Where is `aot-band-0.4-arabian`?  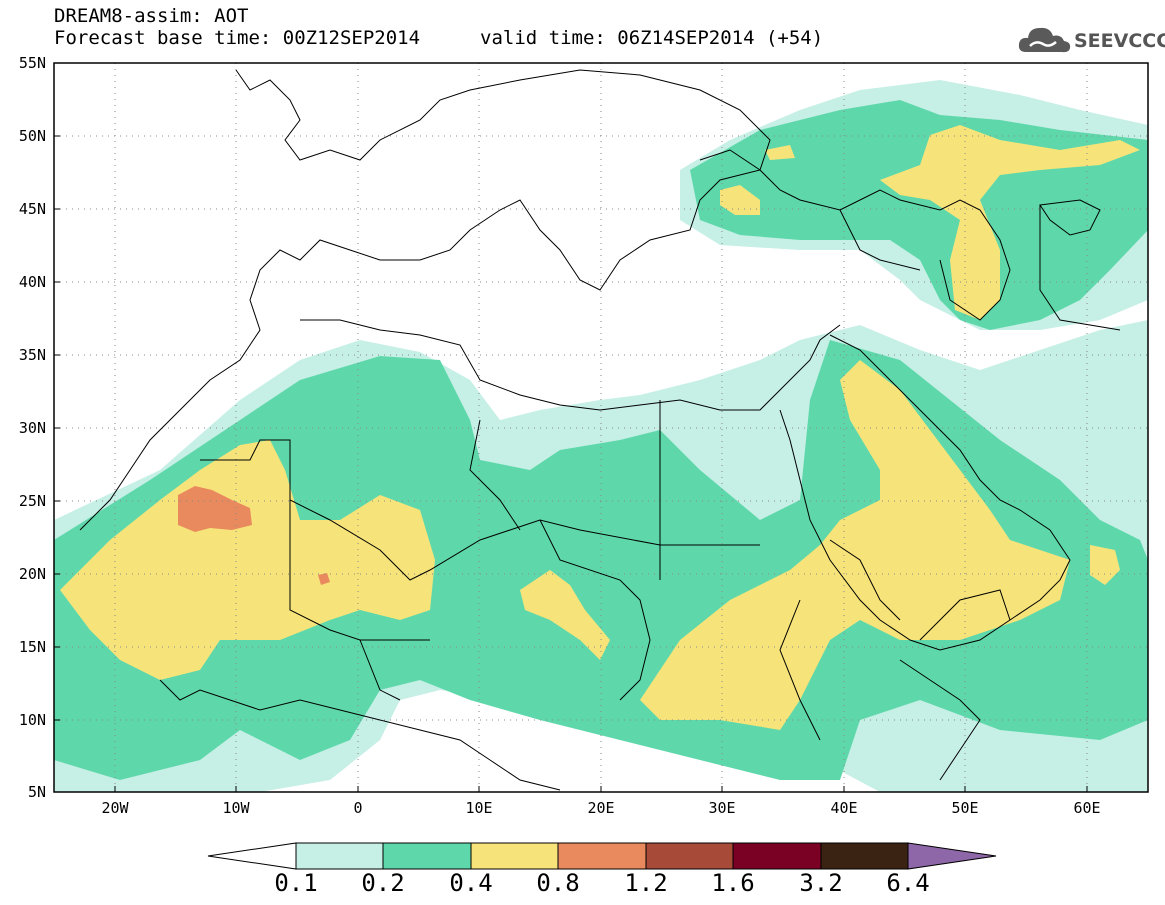
aot-band-0.4-arabian is located at coordinates (1105, 565).